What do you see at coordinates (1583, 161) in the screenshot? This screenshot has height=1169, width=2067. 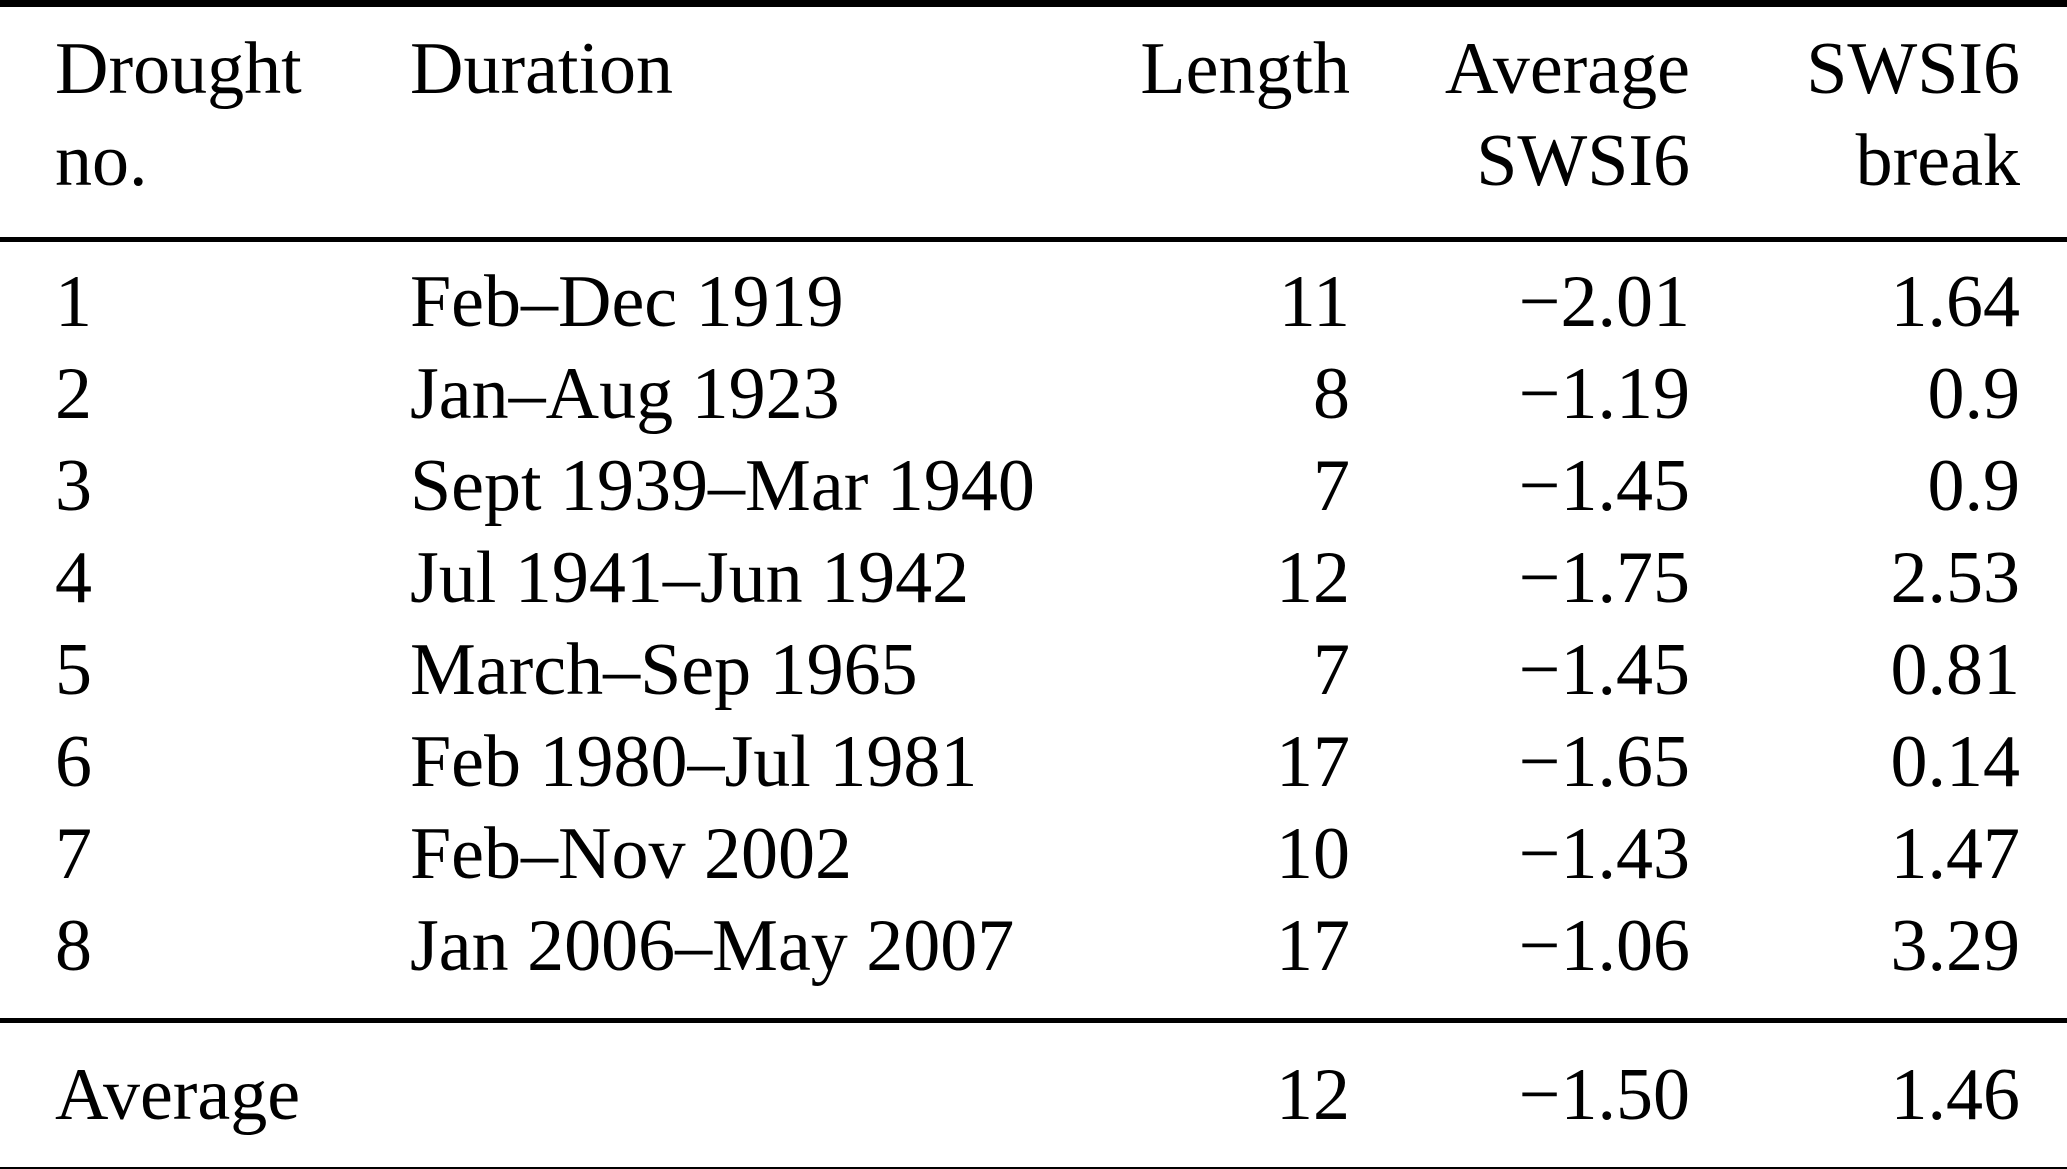 I see `header-average-swsi6-line2: SWSI6` at bounding box center [1583, 161].